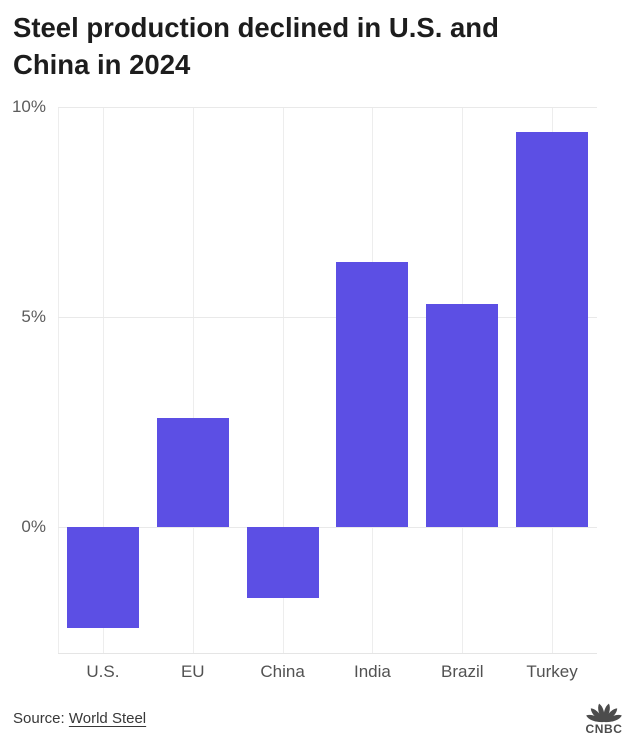  Describe the element at coordinates (327, 527) in the screenshot. I see `gridline-0%` at that location.